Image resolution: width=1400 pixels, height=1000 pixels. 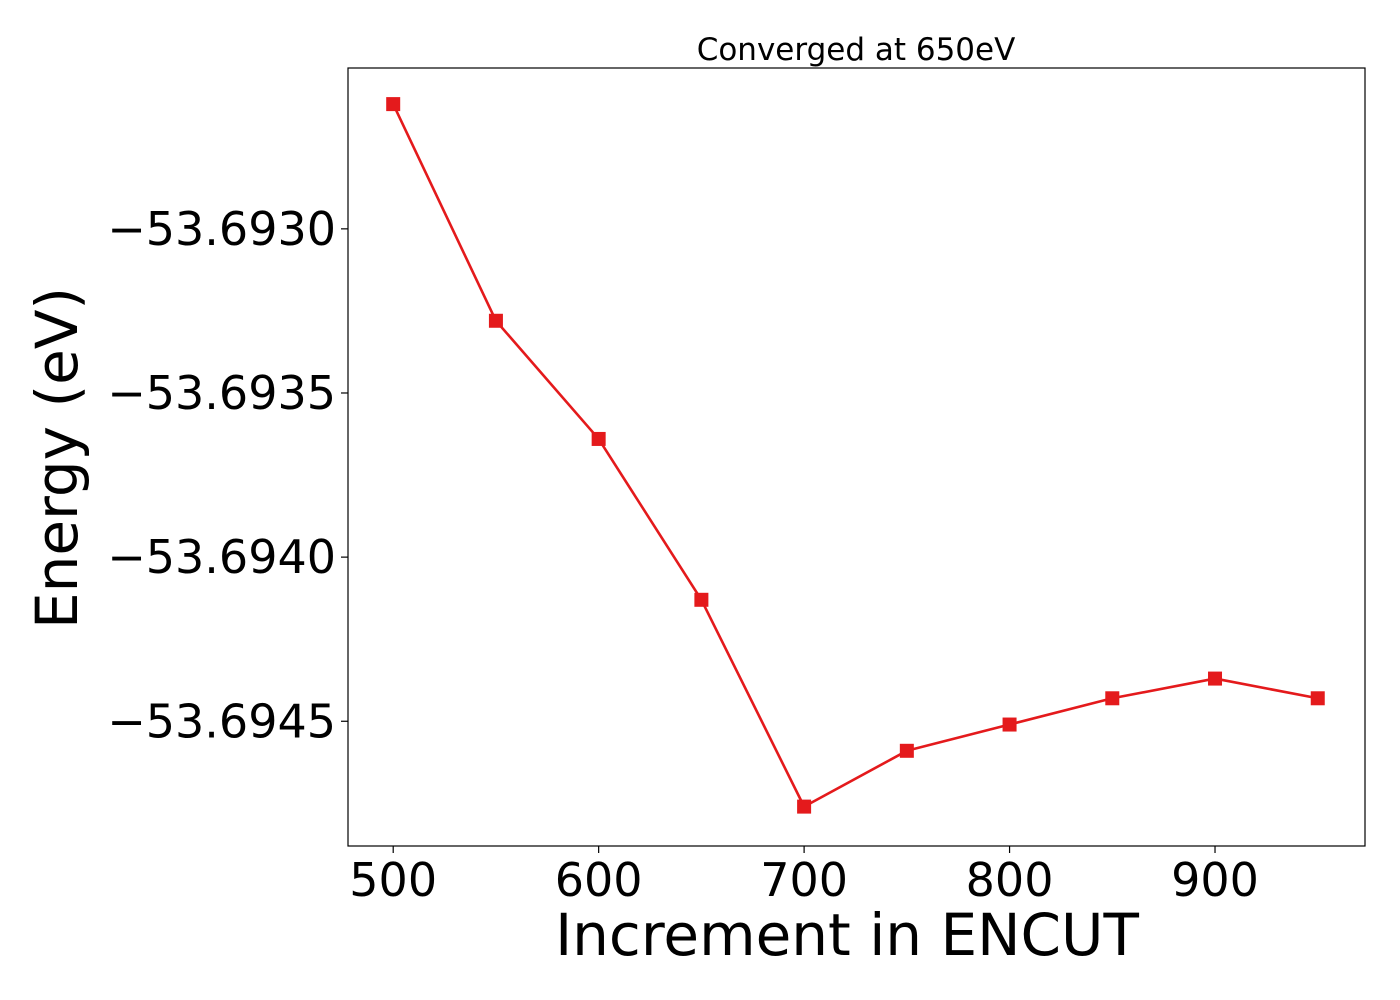 What do you see at coordinates (1215, 880) in the screenshot?
I see `x-tick-label: 900` at bounding box center [1215, 880].